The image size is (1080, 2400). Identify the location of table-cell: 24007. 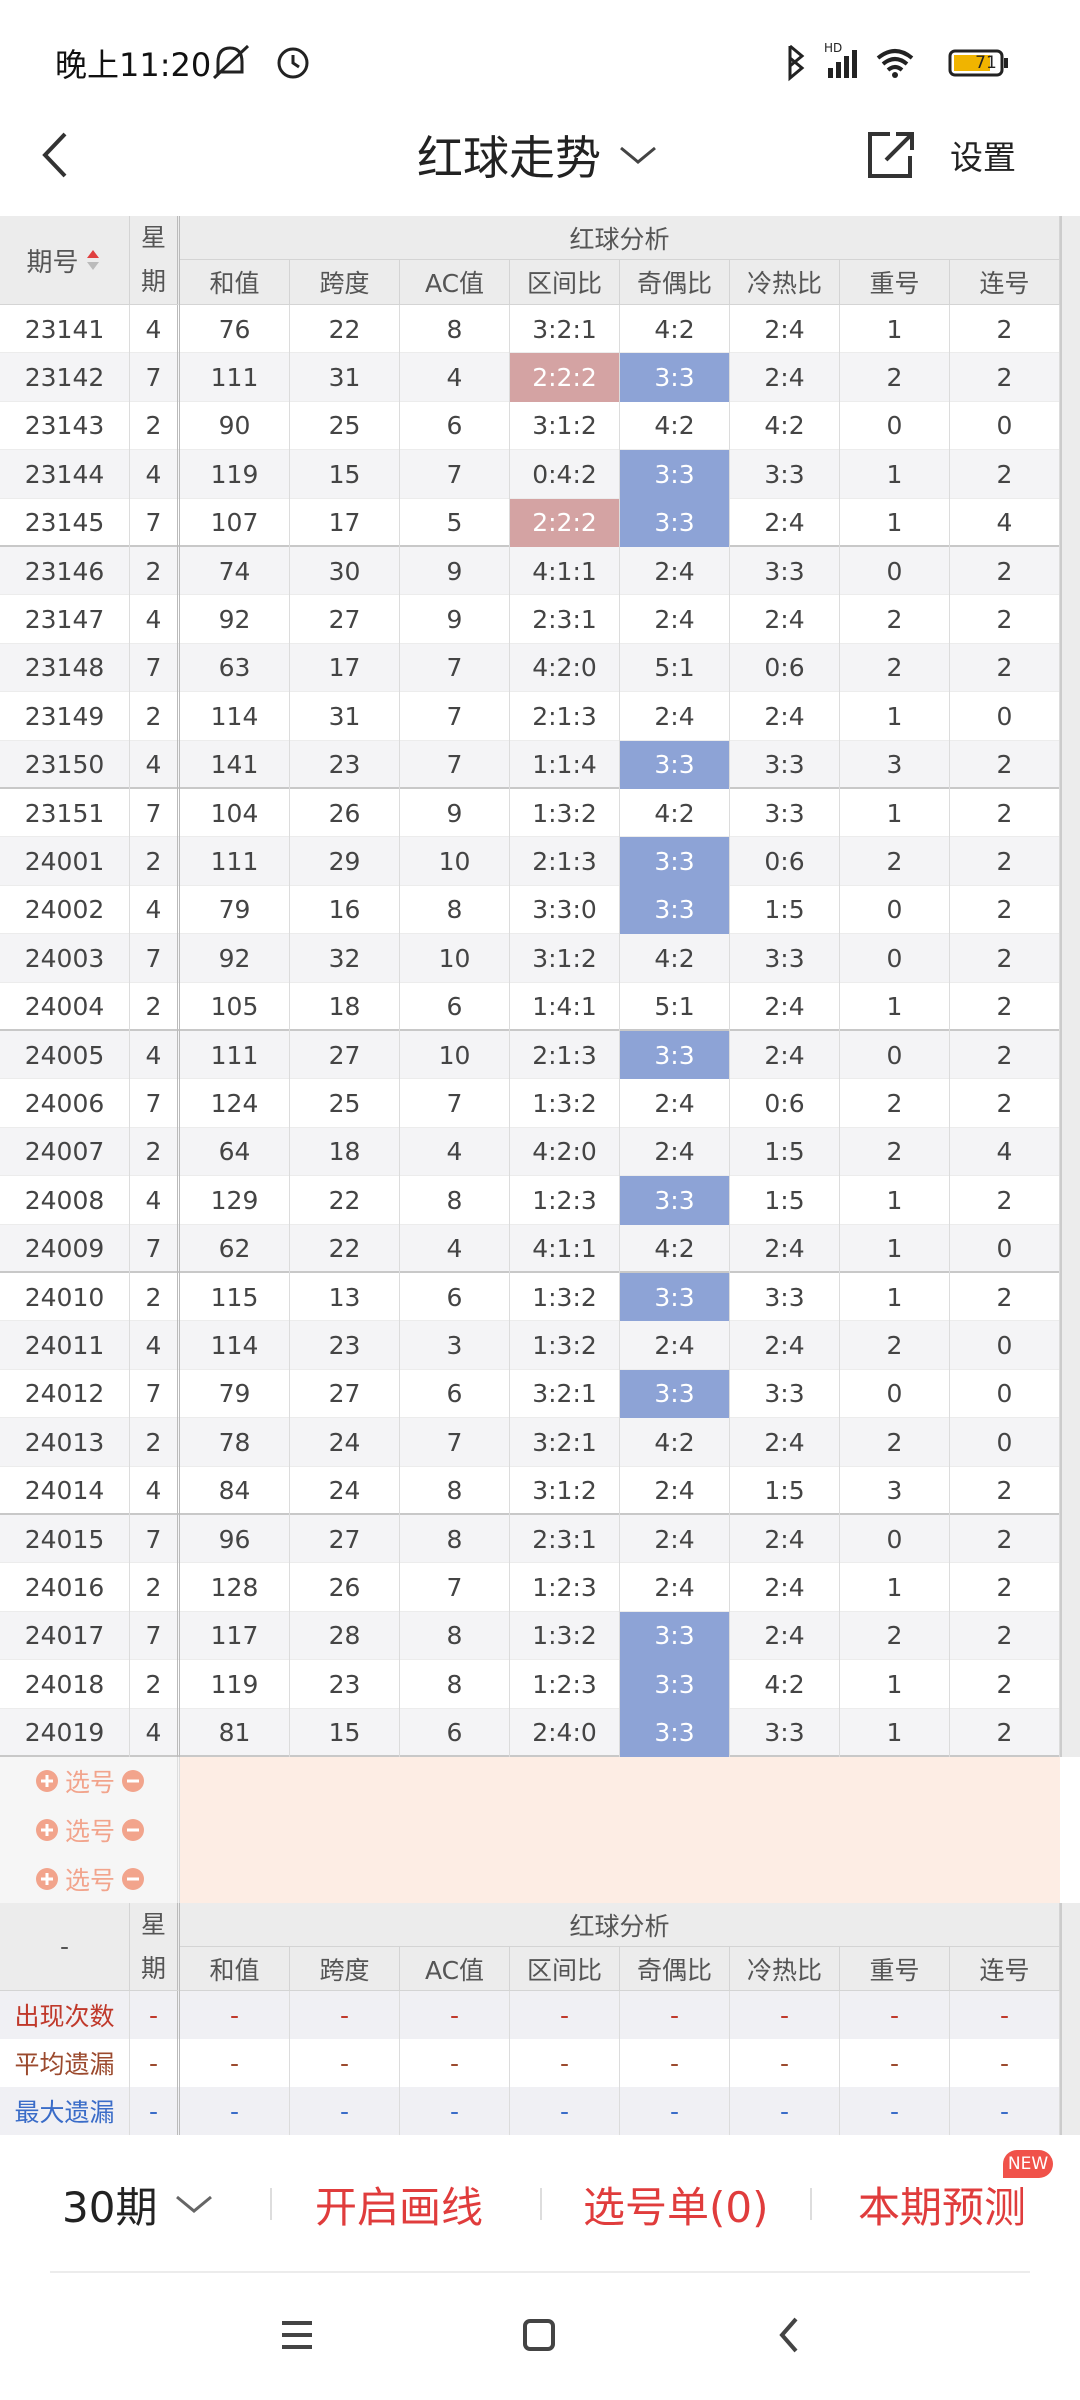
(65, 1152).